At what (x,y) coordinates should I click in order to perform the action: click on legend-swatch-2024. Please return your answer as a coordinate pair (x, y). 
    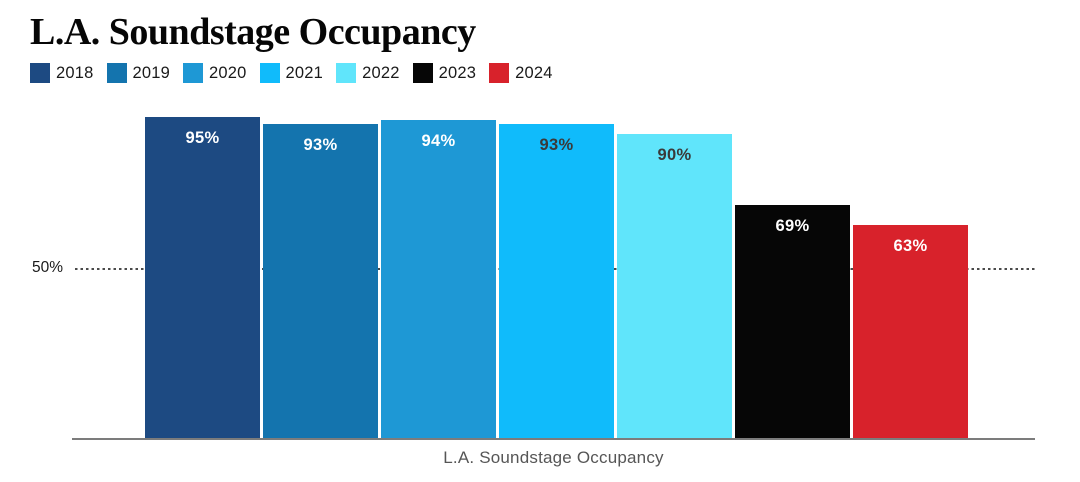
    Looking at the image, I should click on (499, 73).